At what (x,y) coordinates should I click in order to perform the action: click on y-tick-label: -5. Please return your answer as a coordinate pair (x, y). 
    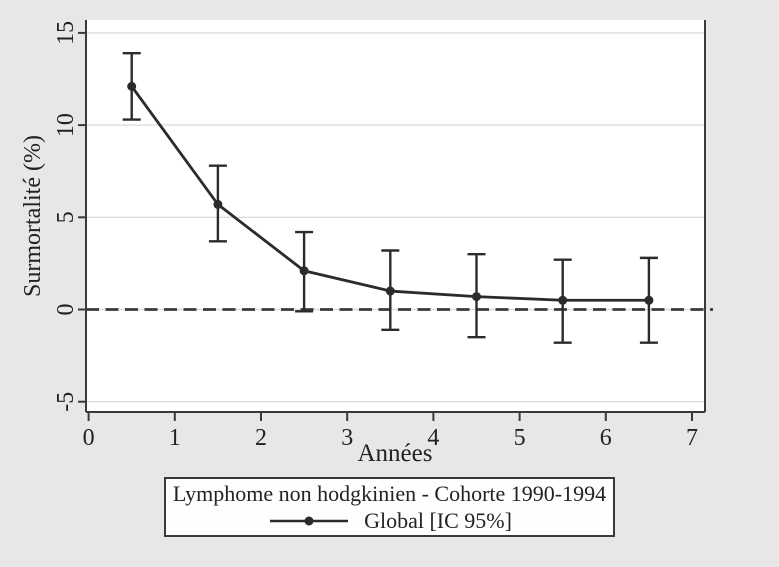
    Looking at the image, I should click on (66, 402).